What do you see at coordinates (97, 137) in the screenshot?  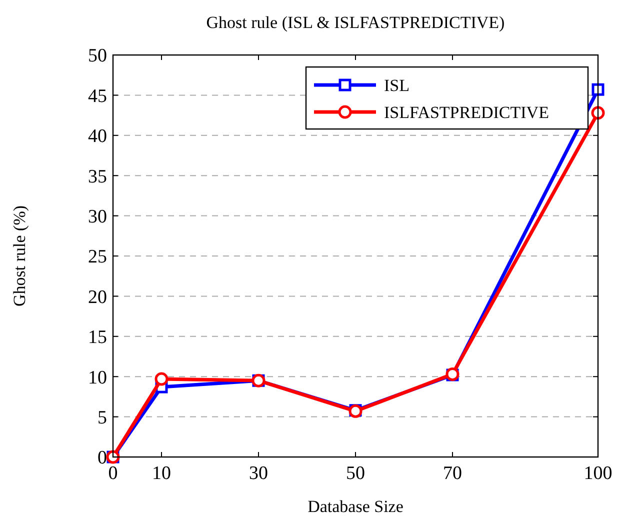 I see `y-tick-label: 40` at bounding box center [97, 137].